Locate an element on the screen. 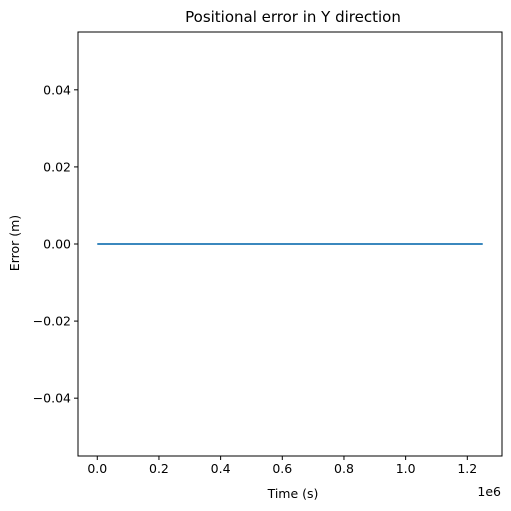 Image resolution: width=511 pixels, height=511 pixels. y-tick-label: 0.02 is located at coordinates (57, 166).